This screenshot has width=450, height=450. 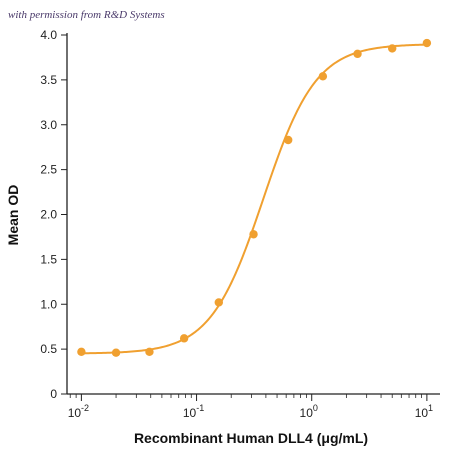 What do you see at coordinates (48, 349) in the screenshot?
I see `y-tick-label: 0.5` at bounding box center [48, 349].